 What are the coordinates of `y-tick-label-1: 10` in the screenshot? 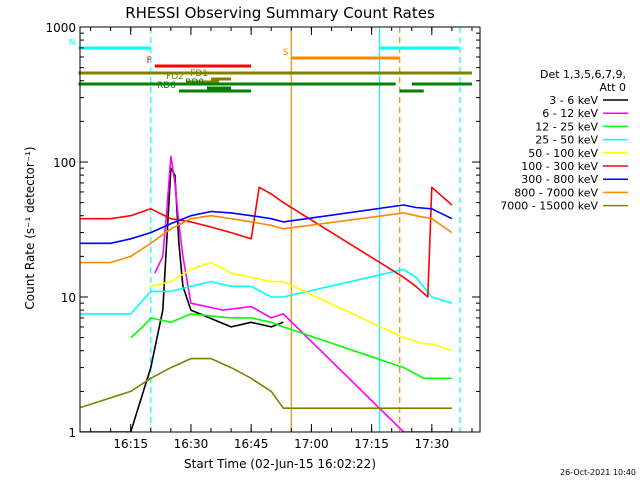 It's located at (68, 298).